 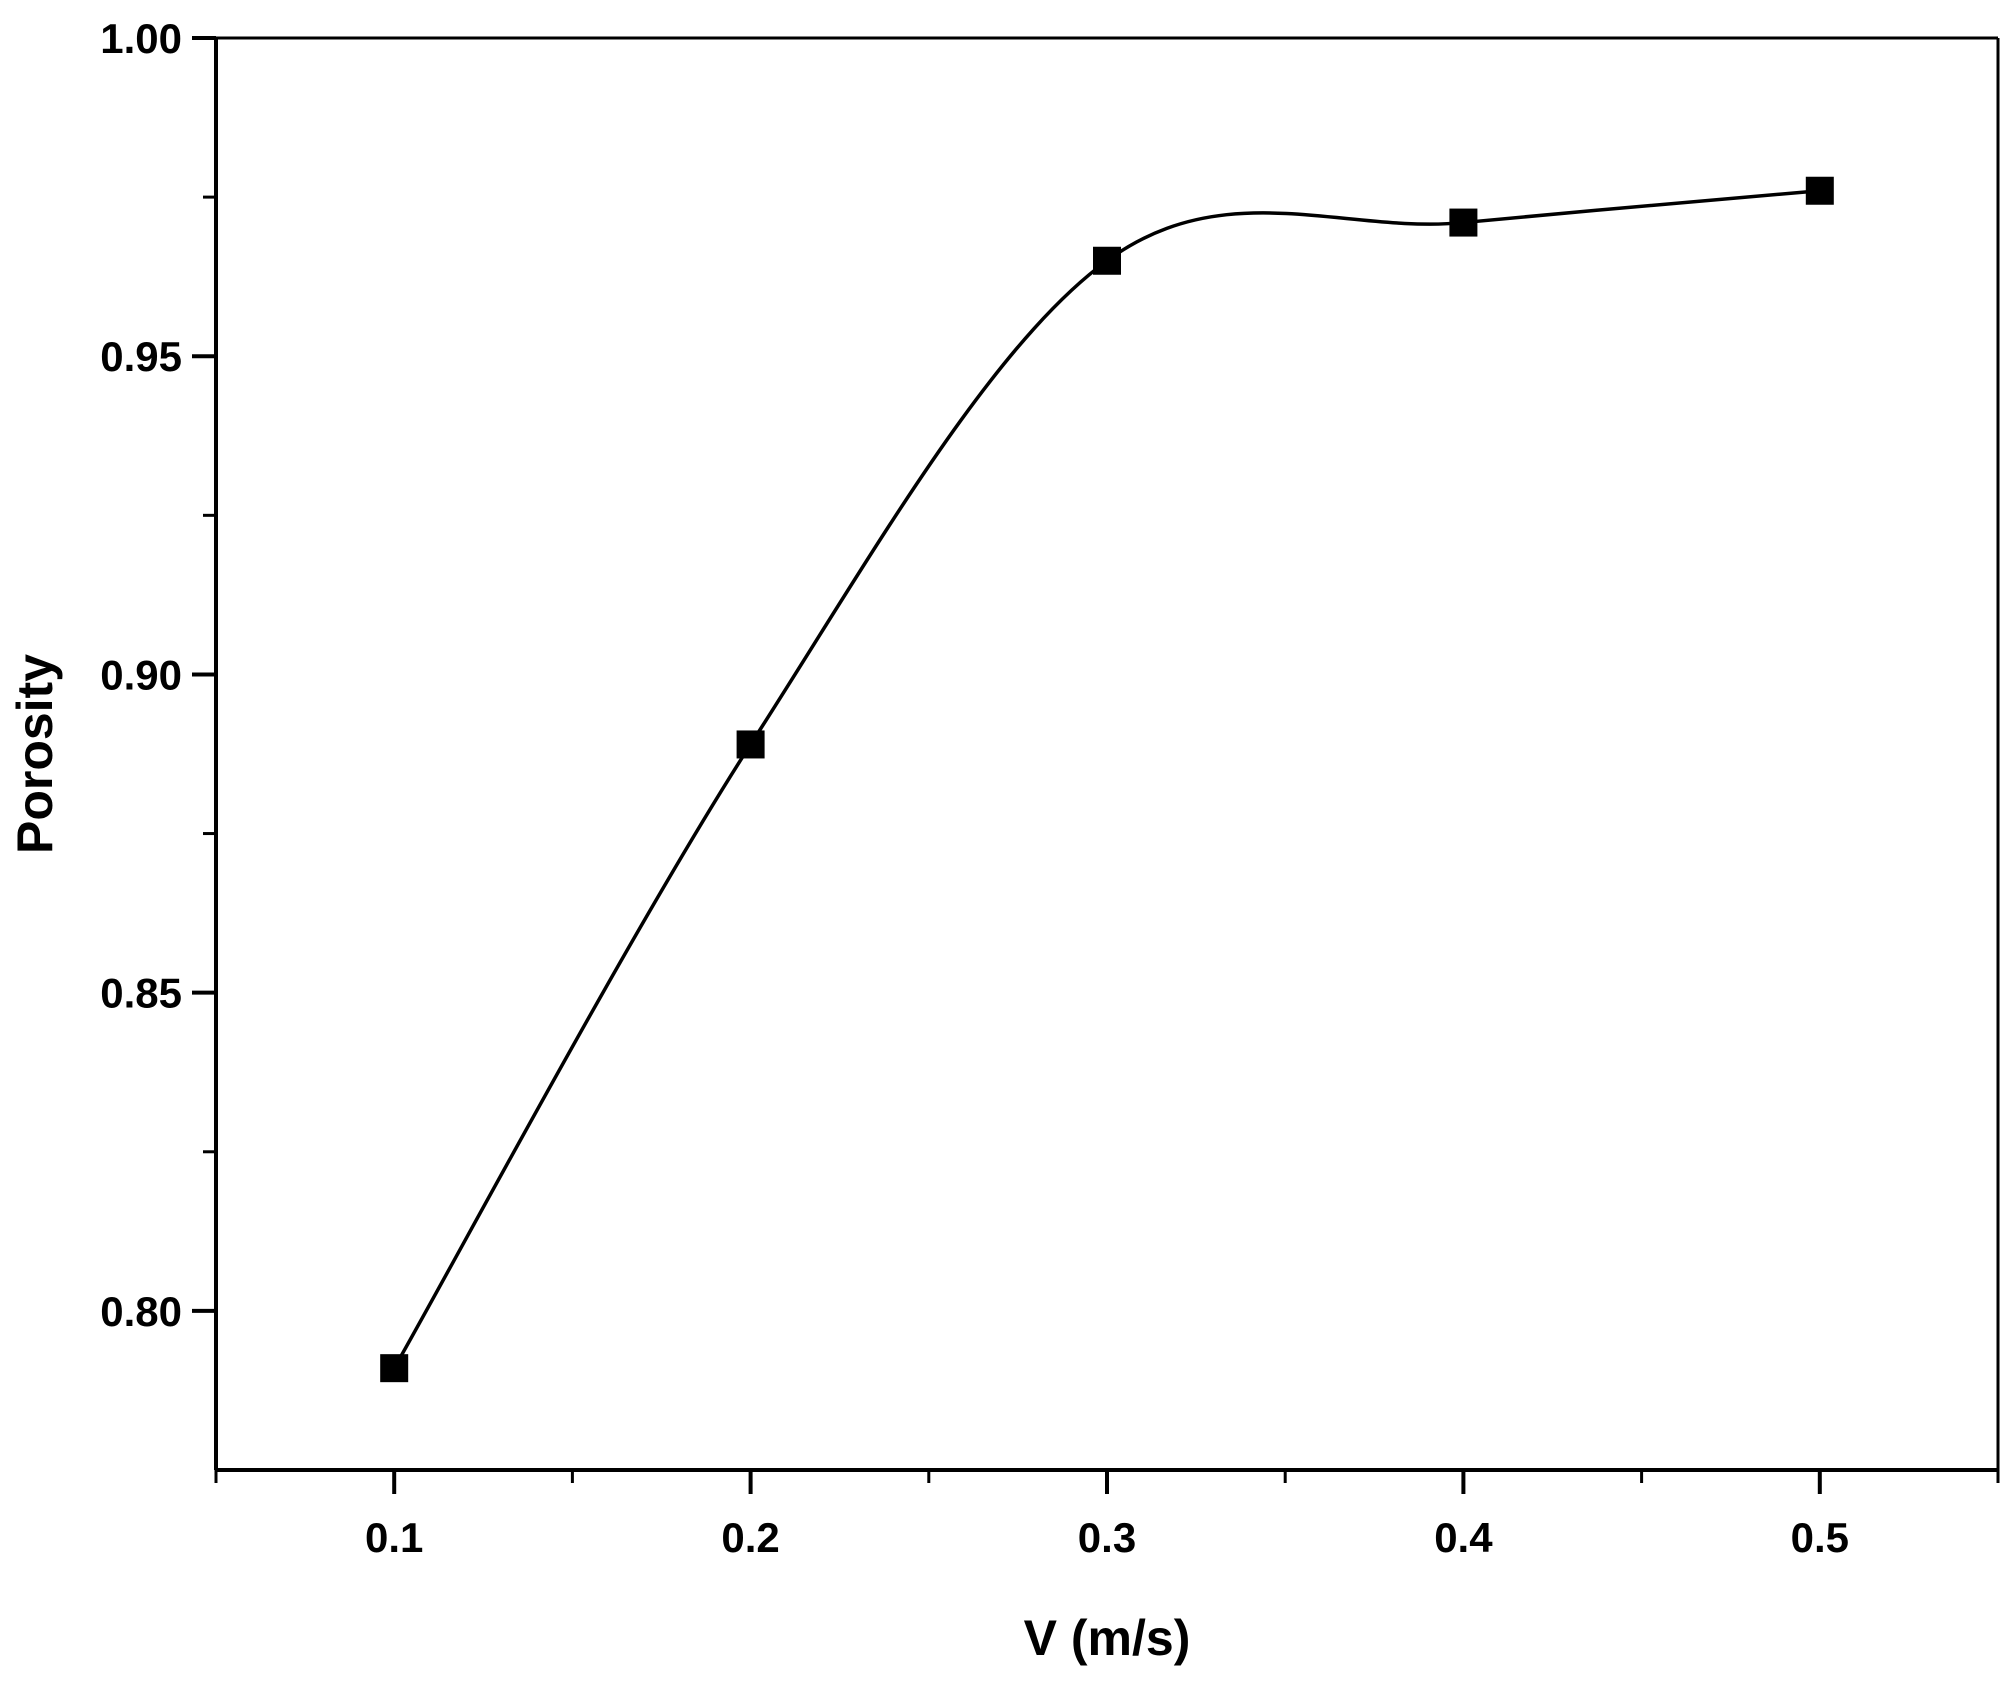 I want to click on y-tick-label: 0.85, so click(x=141, y=993).